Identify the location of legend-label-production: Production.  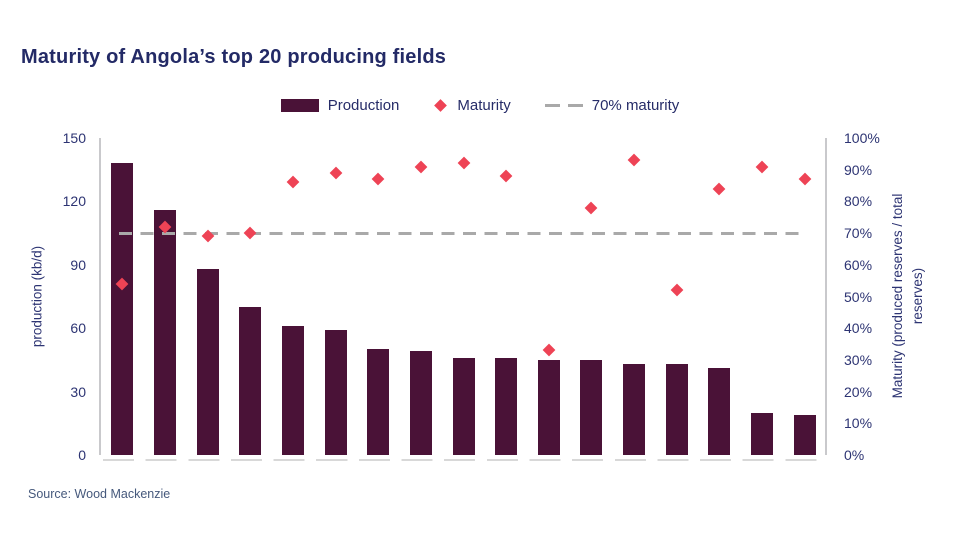
(363, 105).